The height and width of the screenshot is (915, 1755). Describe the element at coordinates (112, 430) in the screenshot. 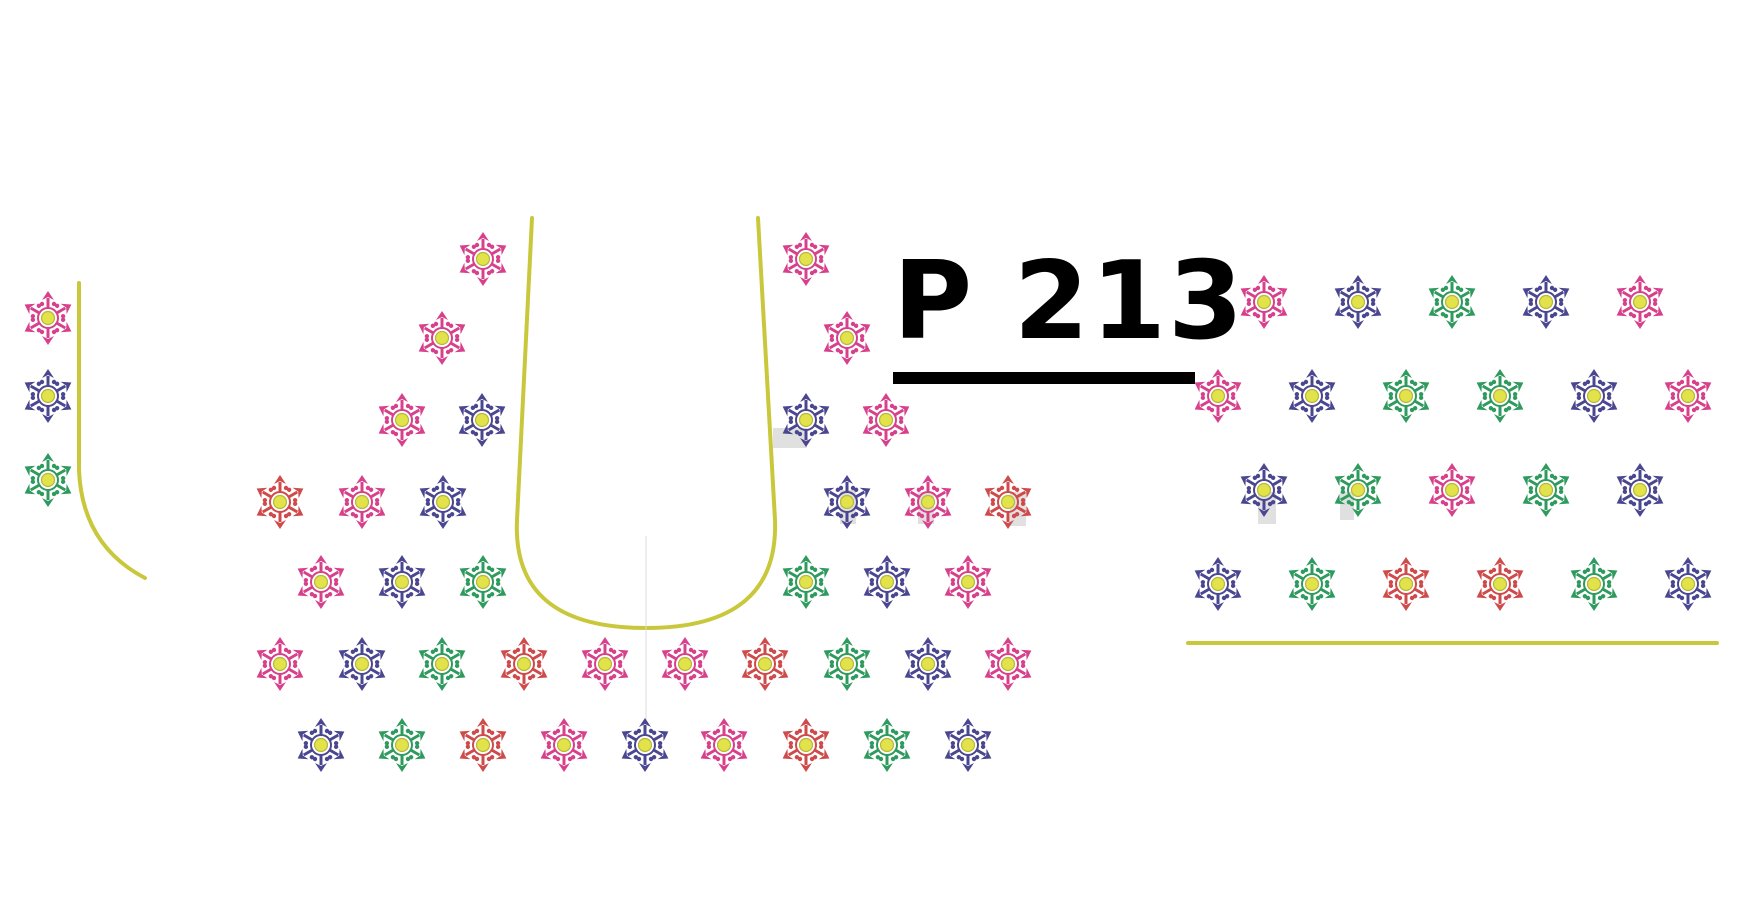

I see `left-strip-border-line` at that location.